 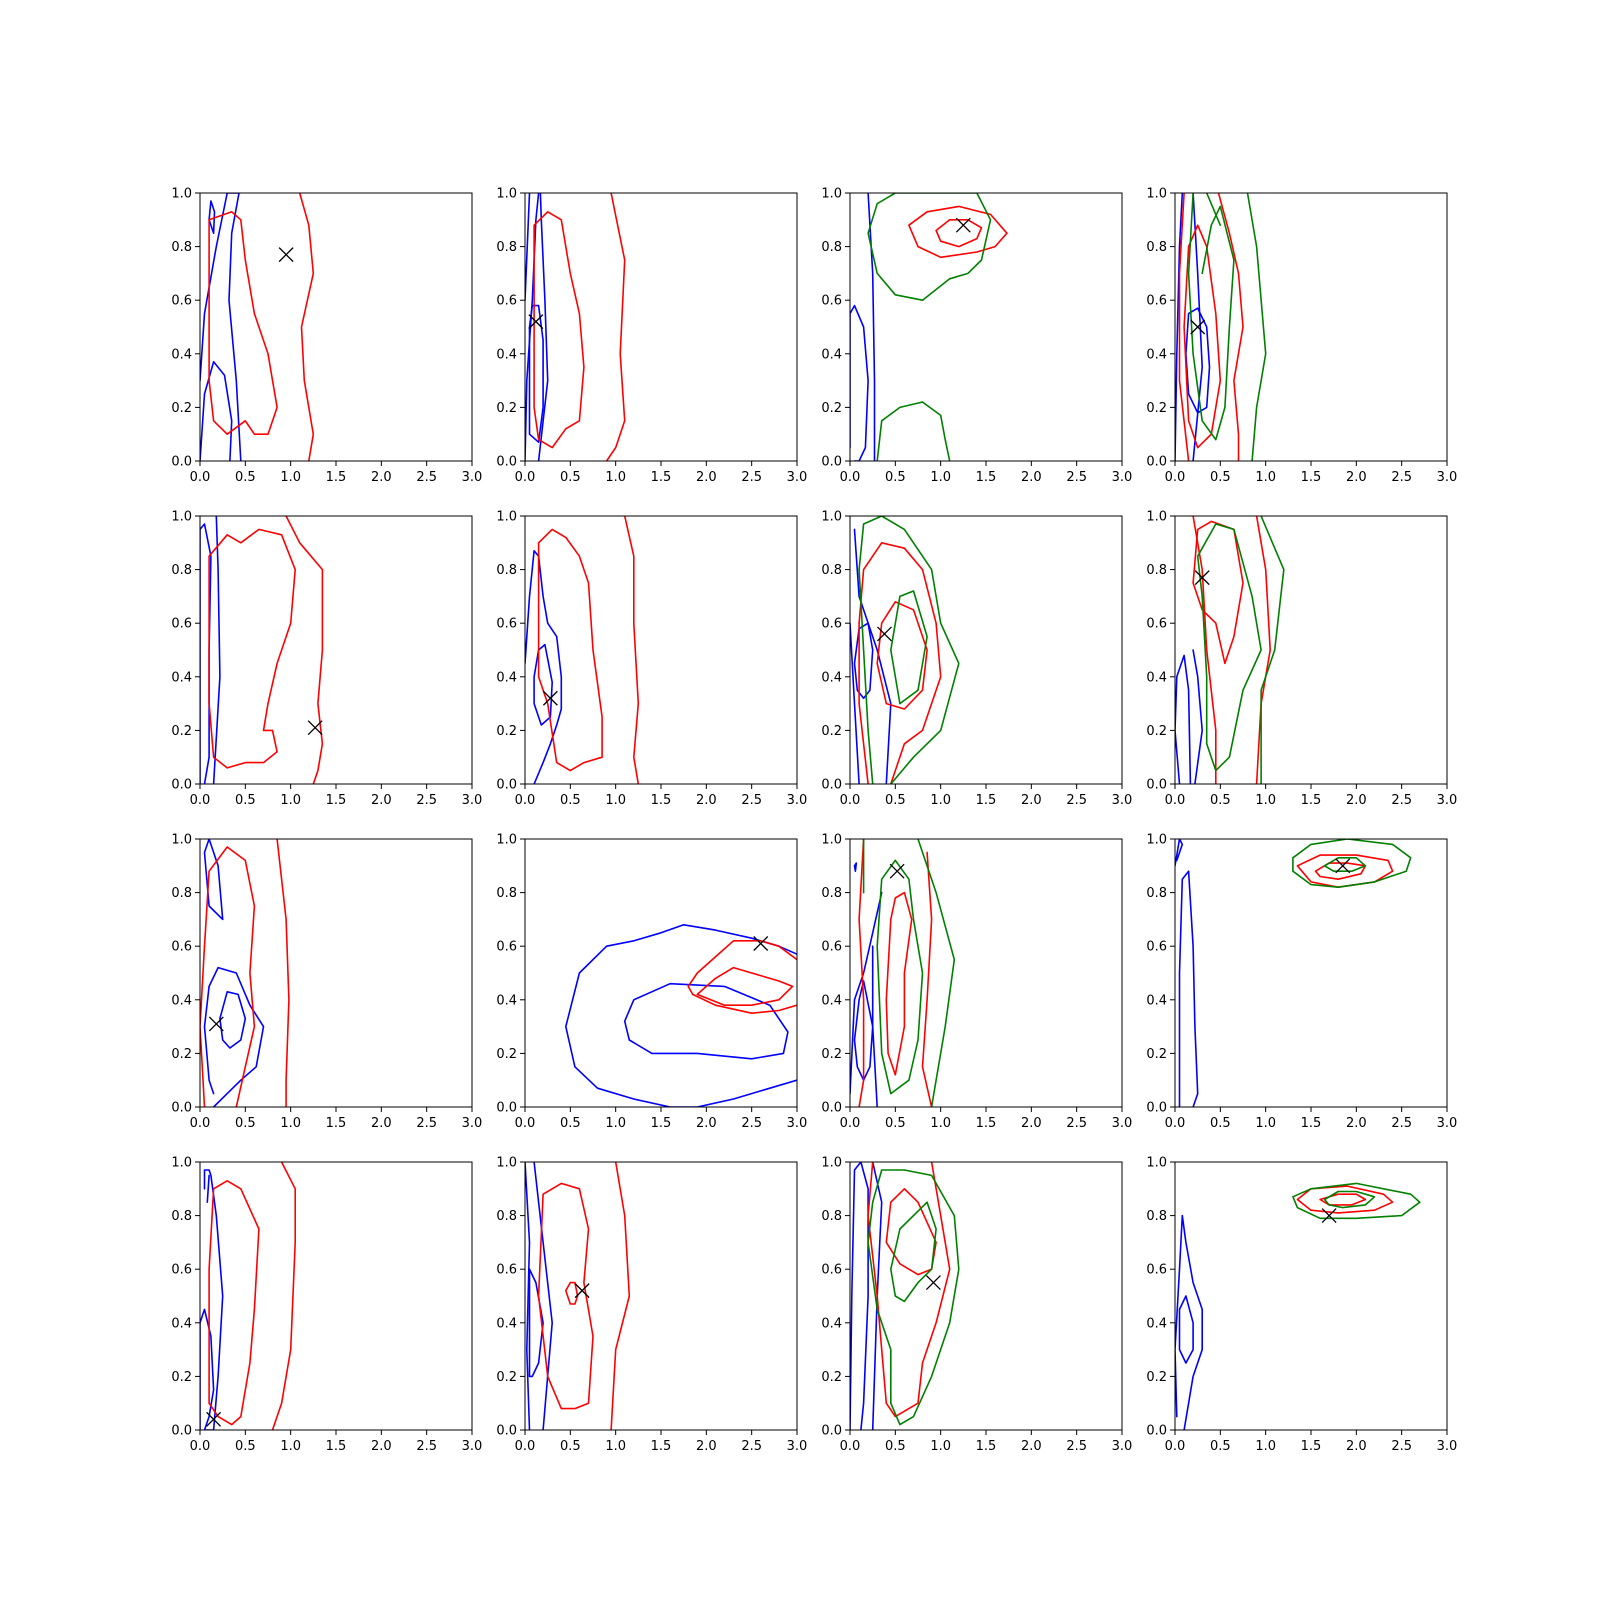 What do you see at coordinates (1301, 982) in the screenshot?
I see `subplot-row3-col4: 0.0 0.5 1.0 1.5 2.0 2.5 3.0 0.0 0.2 0.4 0.6 0.8 1.0` at bounding box center [1301, 982].